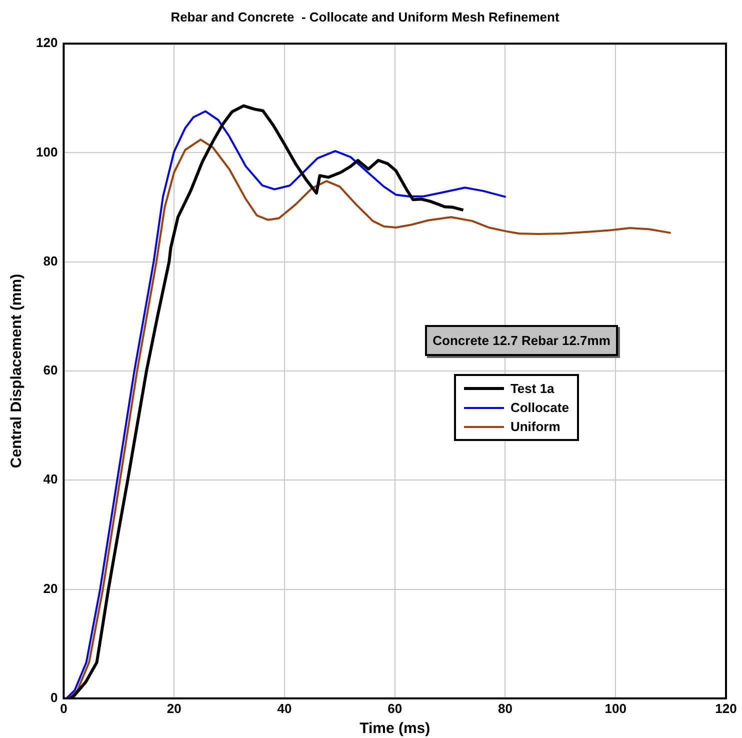  I want to click on y-tick-label: 20, so click(50, 588).